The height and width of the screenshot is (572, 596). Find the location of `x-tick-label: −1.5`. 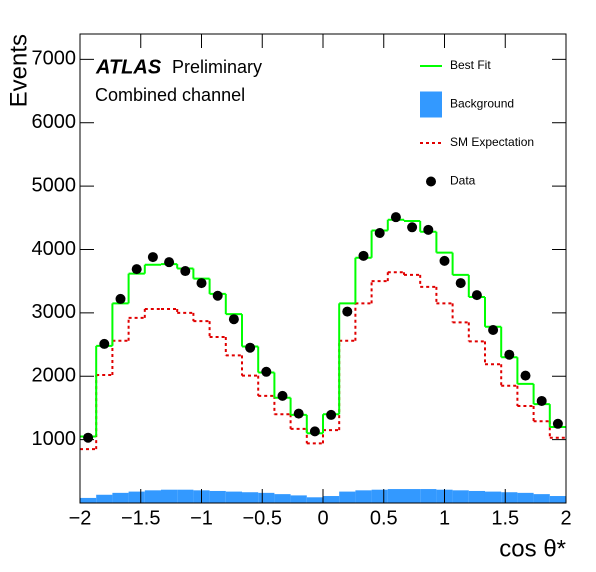

x-tick-label: −1.5 is located at coordinates (140, 518).